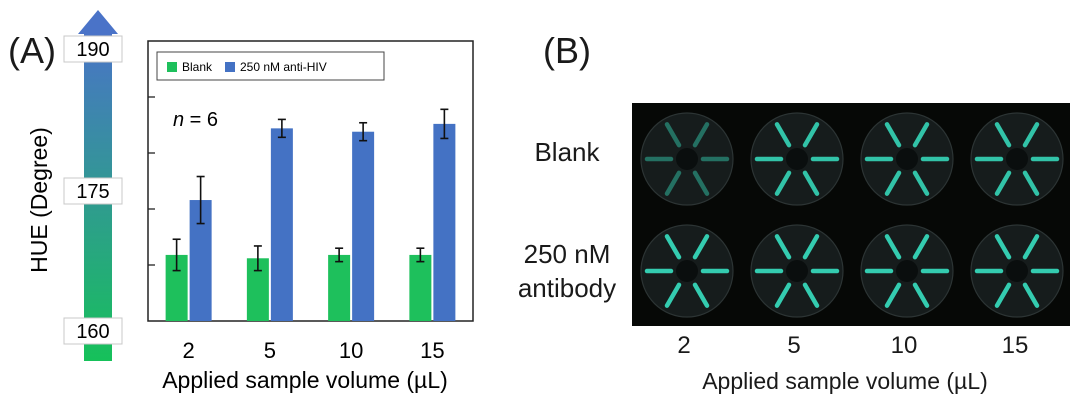 The width and height of the screenshot is (1092, 406). I want to click on legend: Blank 250 nM anti-HIV, so click(270, 66).